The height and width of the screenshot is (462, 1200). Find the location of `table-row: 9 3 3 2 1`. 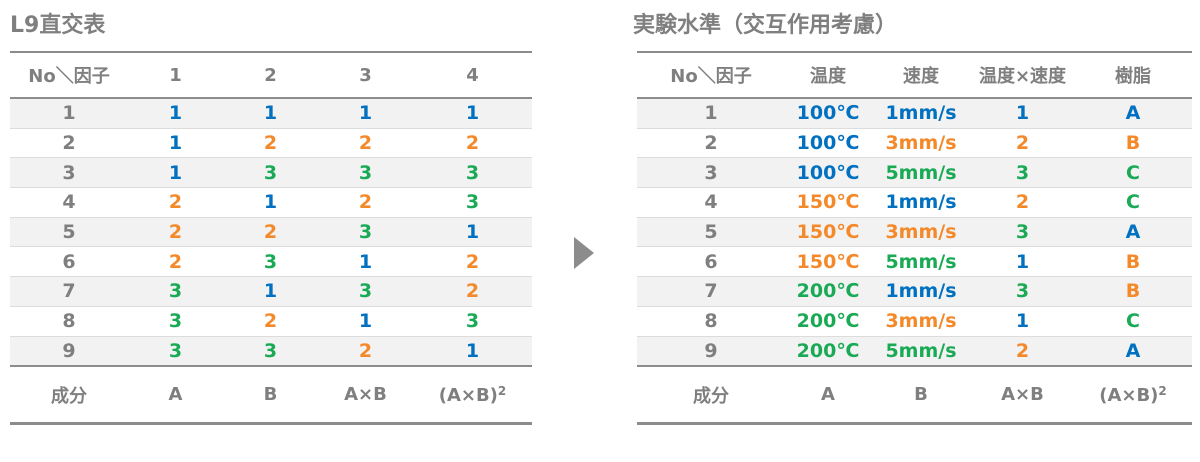

table-row: 9 3 3 2 1 is located at coordinates (271, 351).